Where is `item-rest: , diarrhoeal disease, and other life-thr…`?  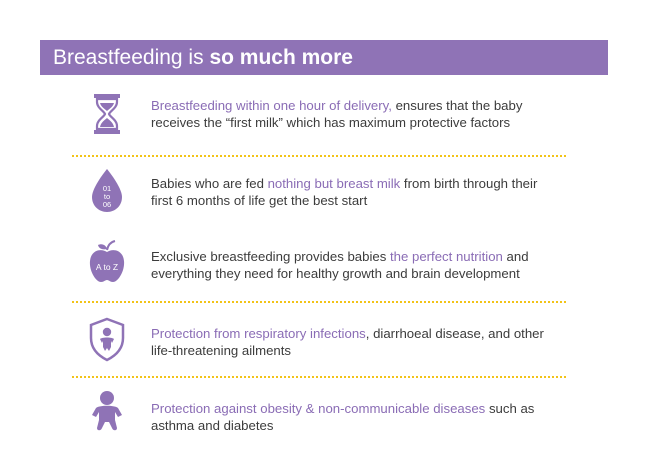
item-rest: , diarrhoeal disease, and other life-thr… is located at coordinates (347, 342).